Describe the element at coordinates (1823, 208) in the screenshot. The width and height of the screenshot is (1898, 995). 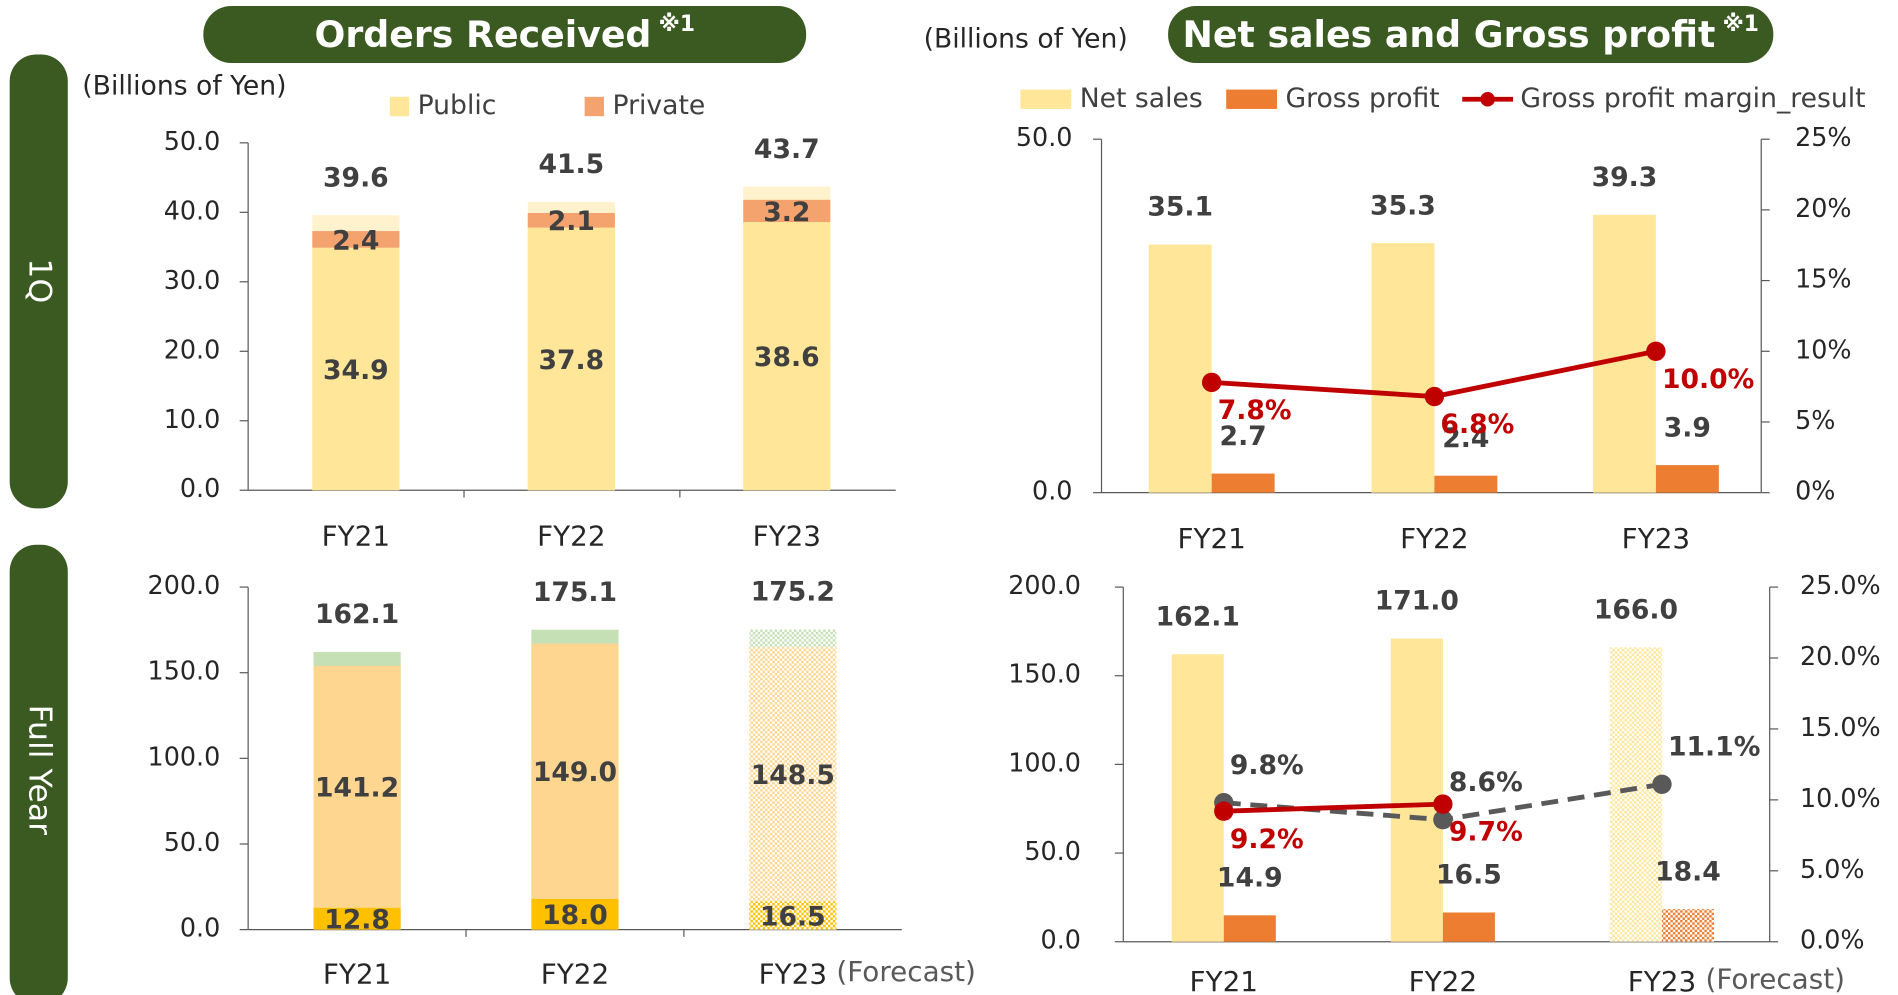
I see `y2-tick-label: 20%` at that location.